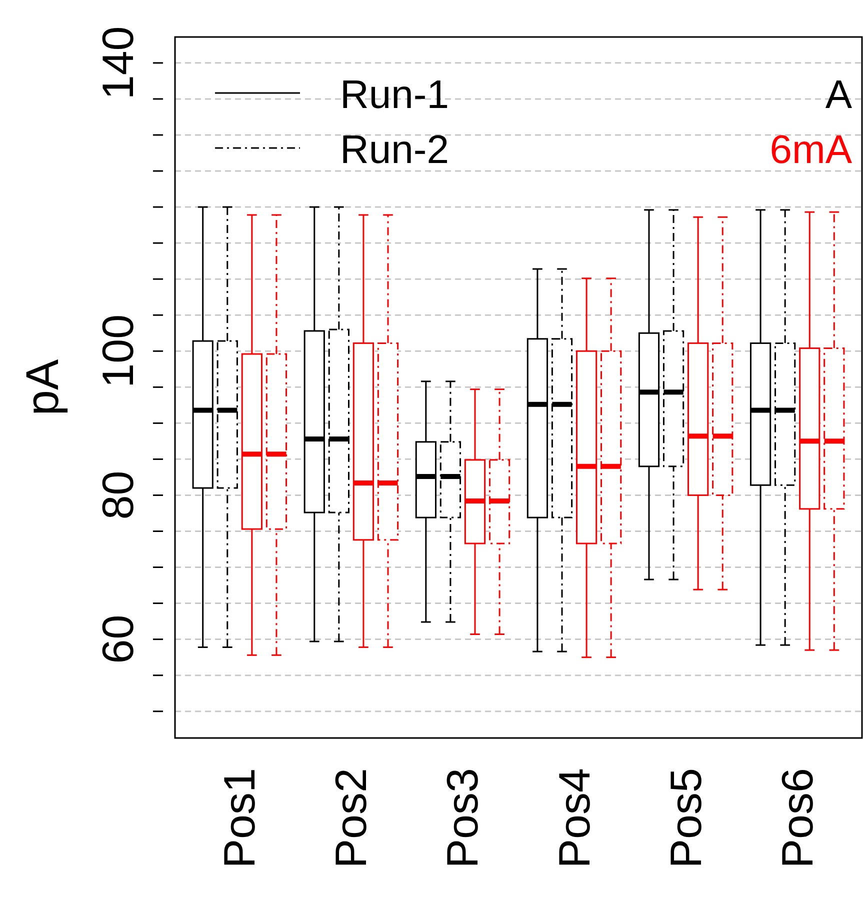 This screenshot has height=909, width=865. Describe the element at coordinates (394, 150) in the screenshot. I see `legend-label: Run-2` at that location.